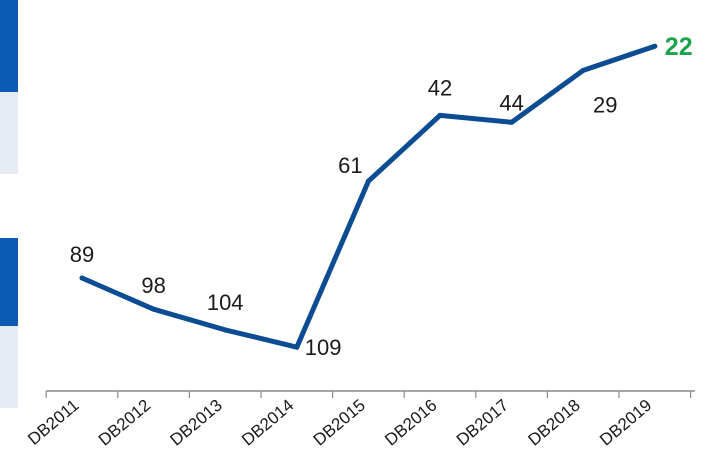  Describe the element at coordinates (82, 254) in the screenshot. I see `data-label: 89` at that location.